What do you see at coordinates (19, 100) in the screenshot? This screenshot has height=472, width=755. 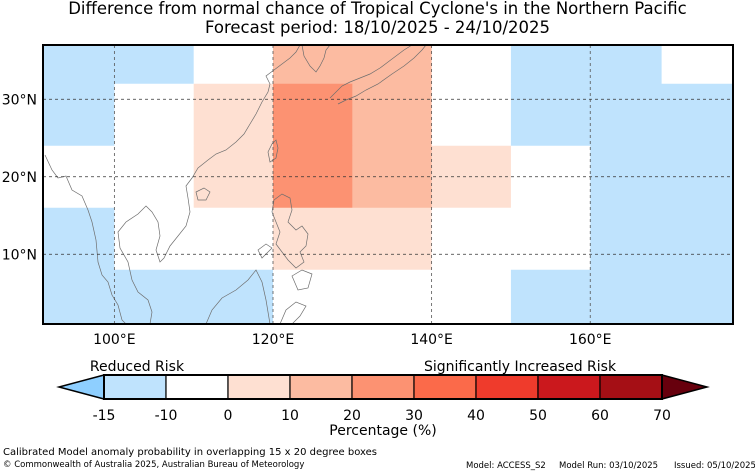 I see `lat-tick-label: 30°N` at bounding box center [19, 100].